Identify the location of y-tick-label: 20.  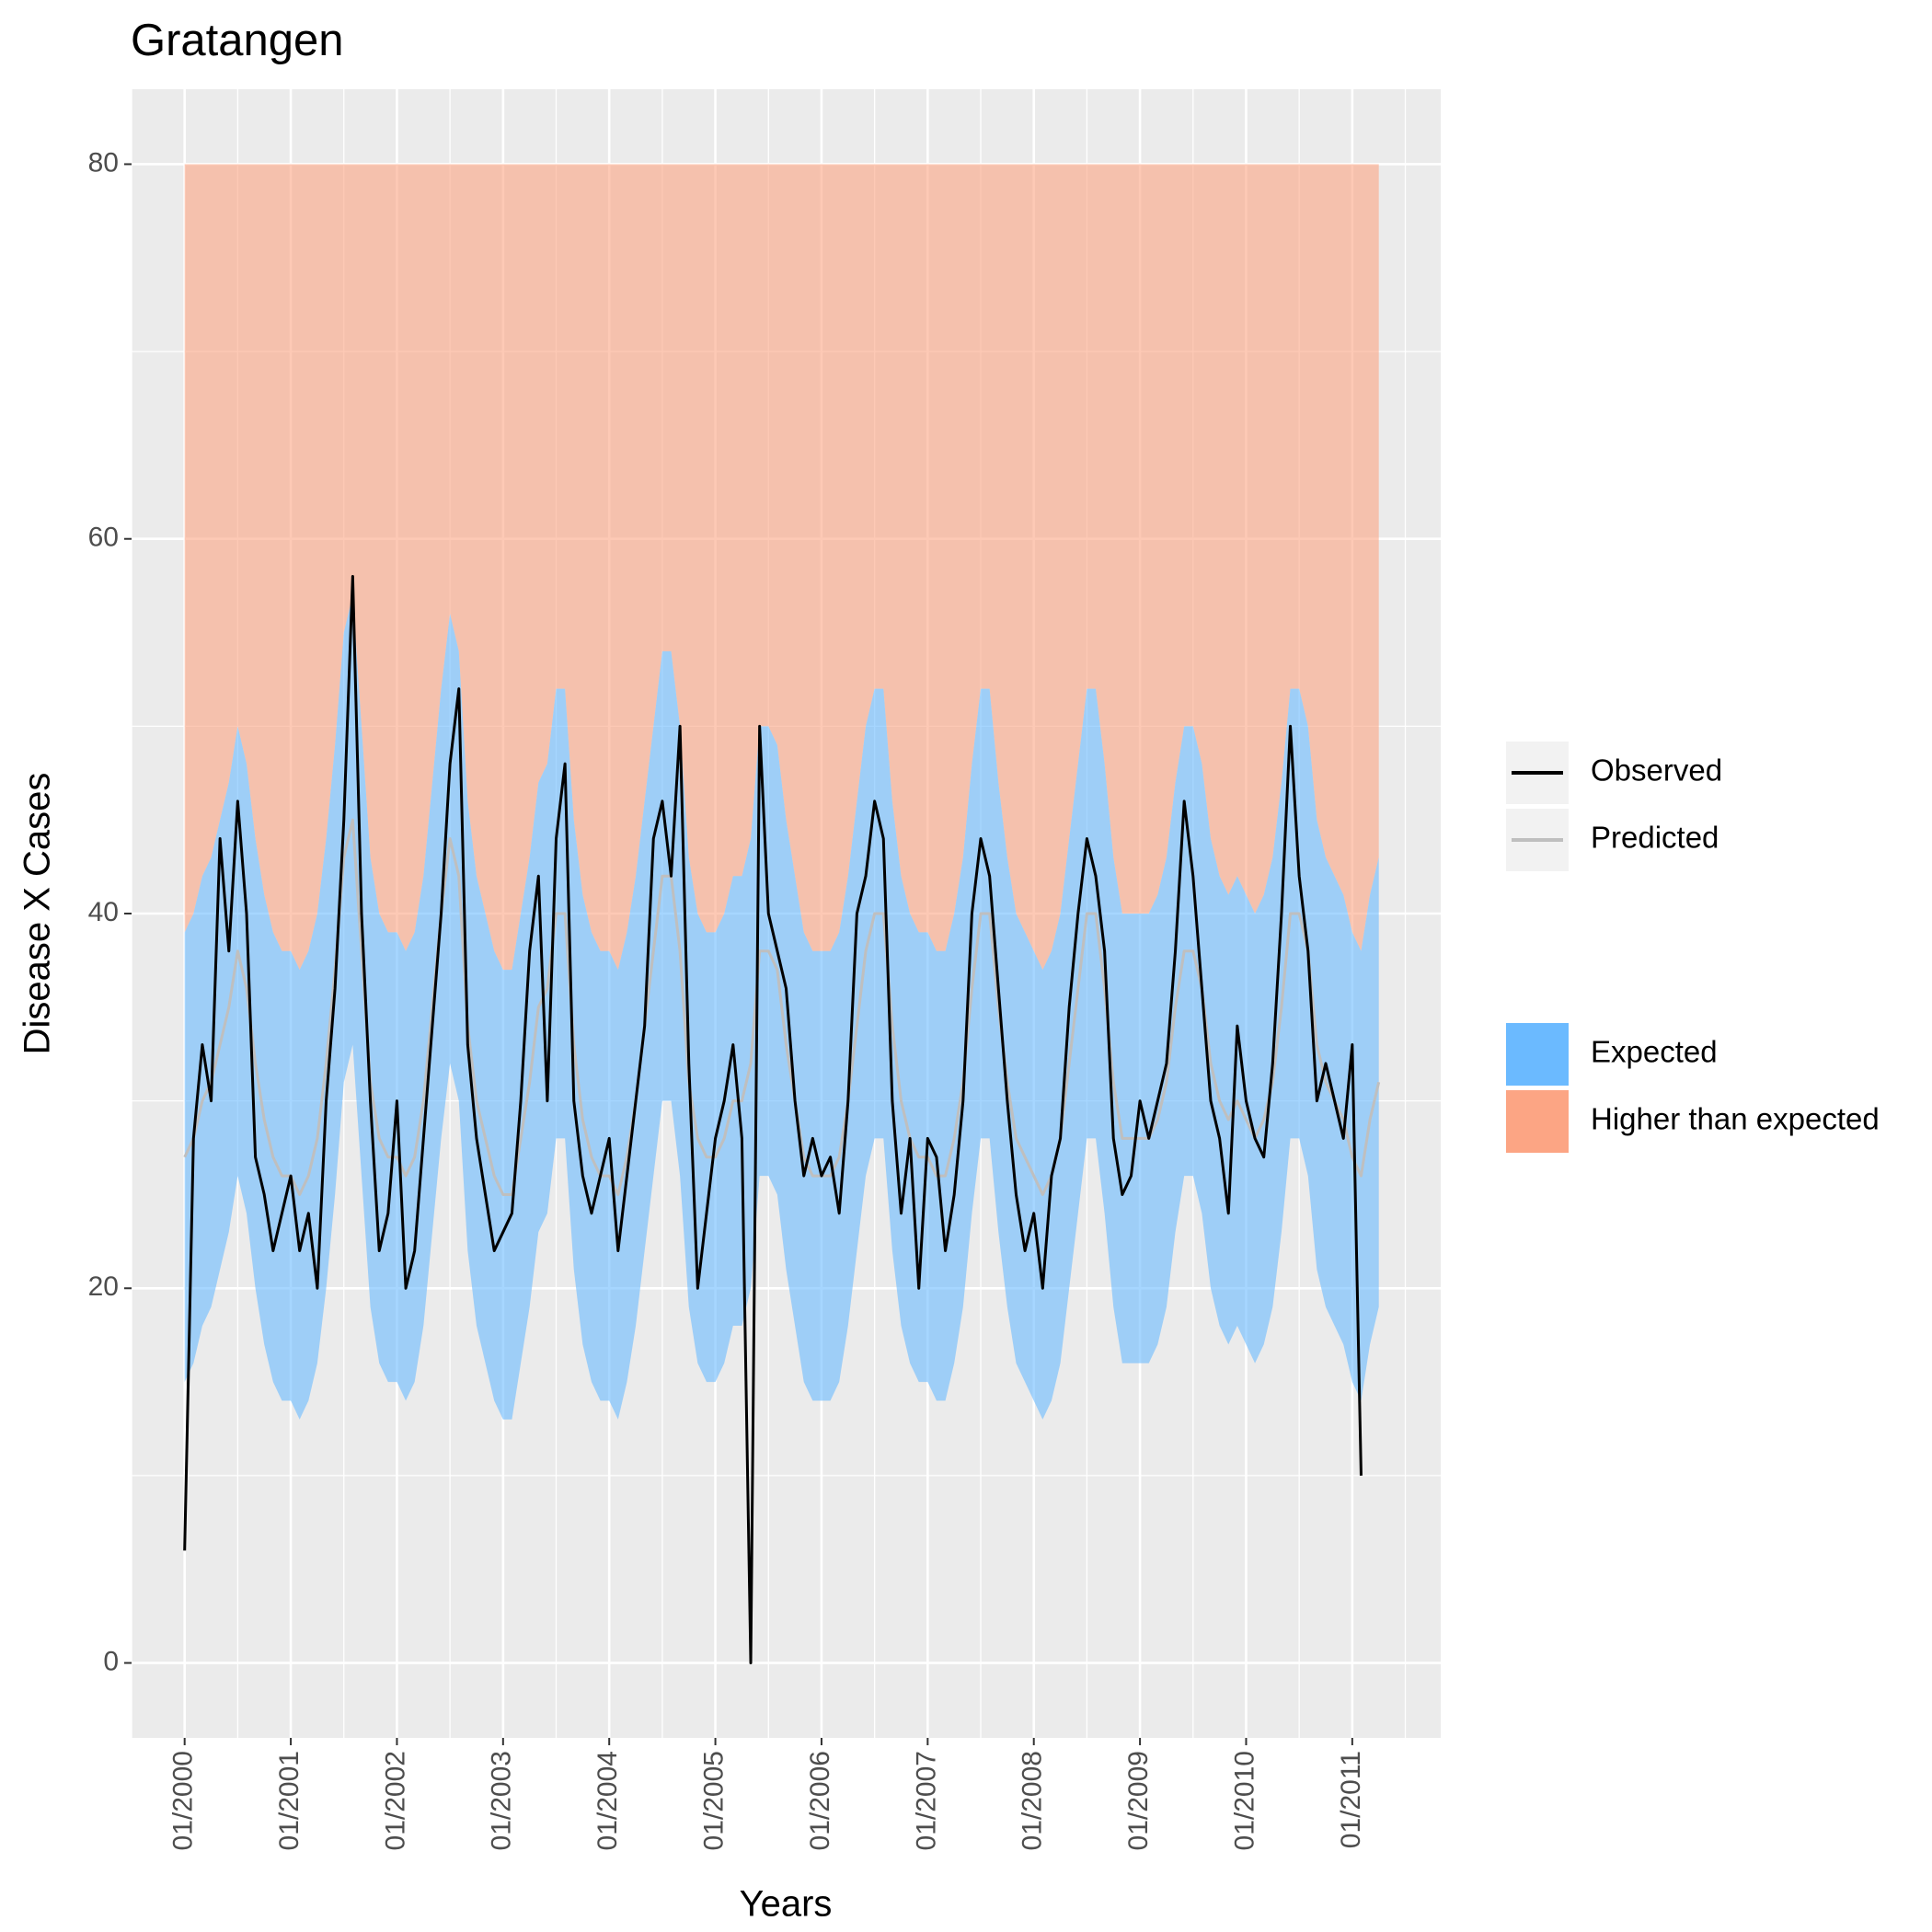
(103, 1286).